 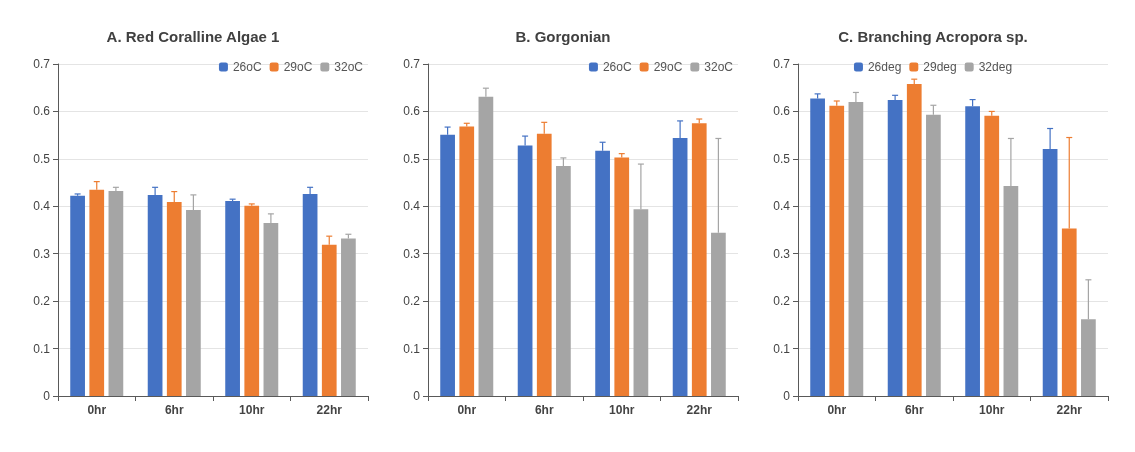 What do you see at coordinates (563, 36) in the screenshot?
I see `chart-title: B. Gorgonian` at bounding box center [563, 36].